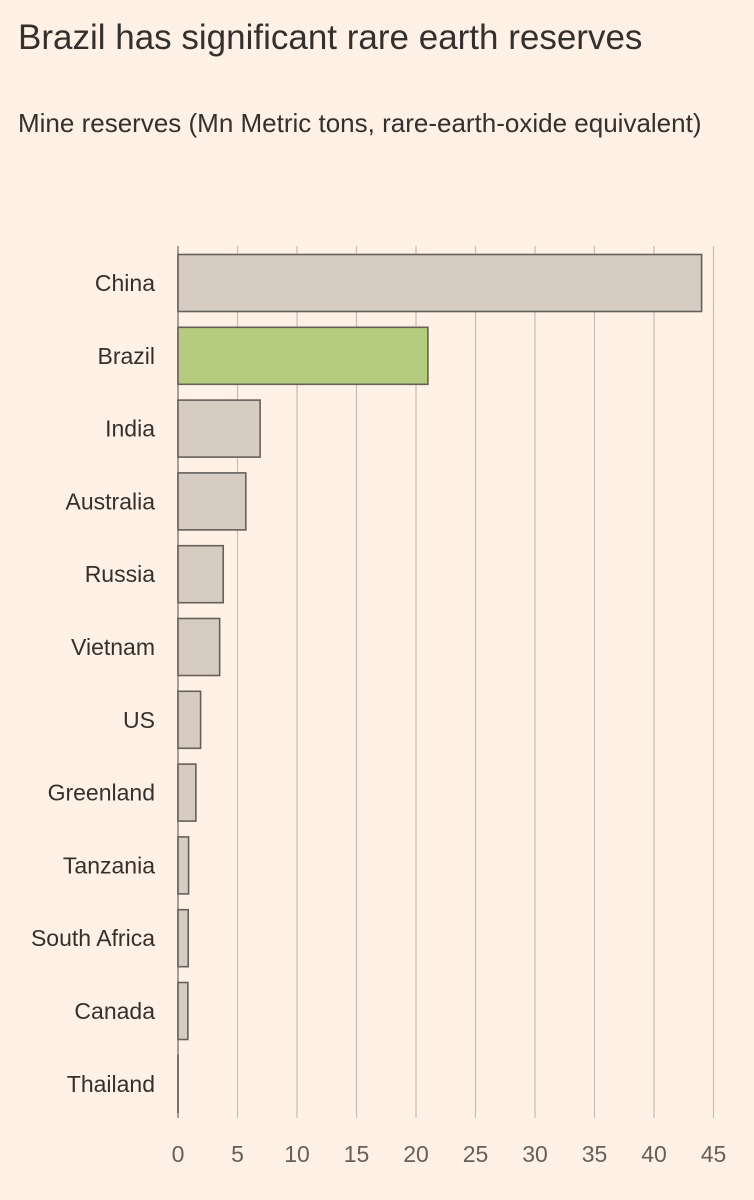 Image resolution: width=754 pixels, height=1200 pixels. I want to click on x-tick-label-25: 25, so click(476, 1154).